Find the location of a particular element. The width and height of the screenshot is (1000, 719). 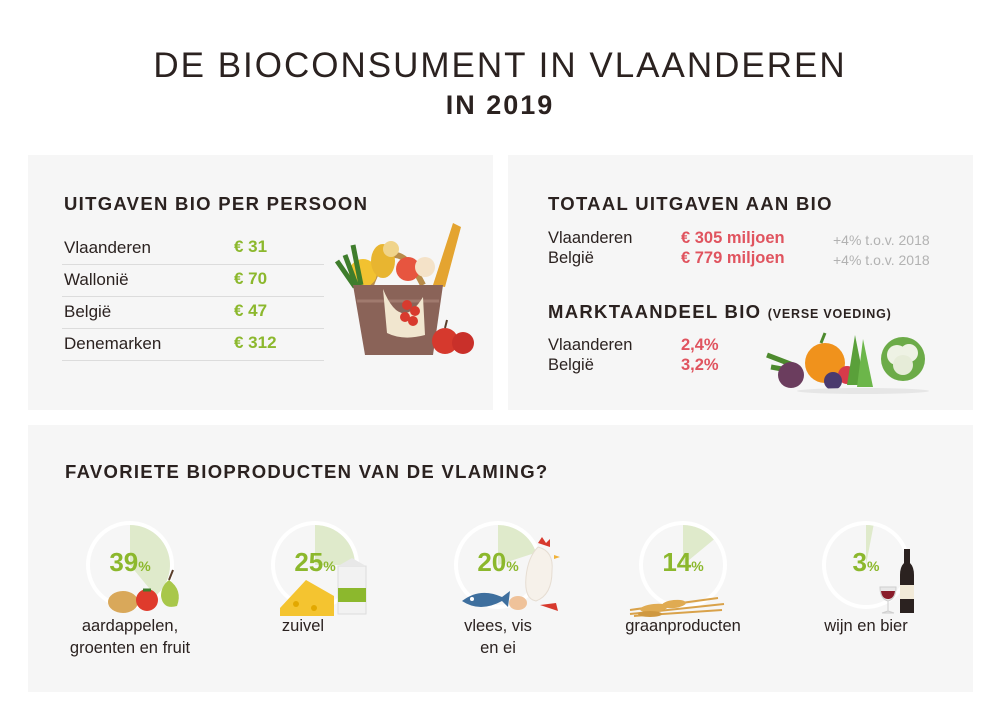

row-value: € 312 is located at coordinates (255, 342).